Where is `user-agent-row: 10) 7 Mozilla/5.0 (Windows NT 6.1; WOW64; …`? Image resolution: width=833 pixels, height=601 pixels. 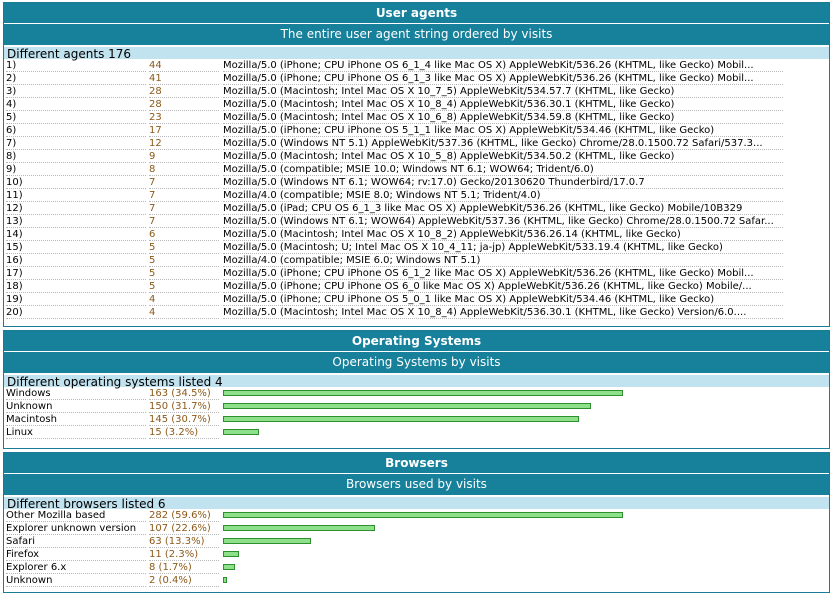 user-agent-row: 10) 7 Mozilla/5.0 (Windows NT 6.1; WOW64; … is located at coordinates (416, 182).